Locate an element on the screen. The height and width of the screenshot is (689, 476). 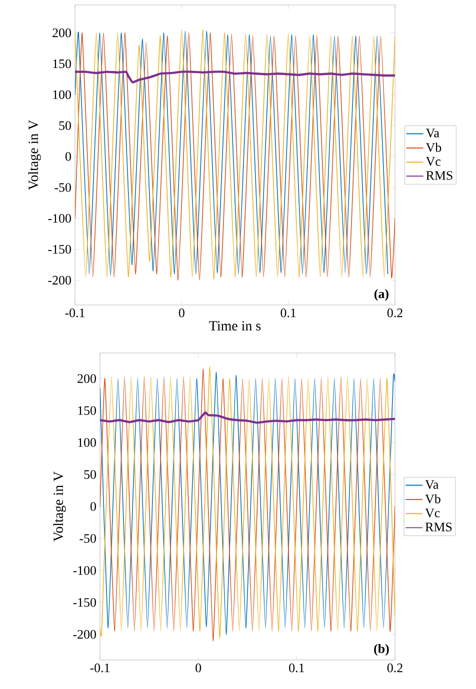
annotation: (b) is located at coordinates (381, 650).